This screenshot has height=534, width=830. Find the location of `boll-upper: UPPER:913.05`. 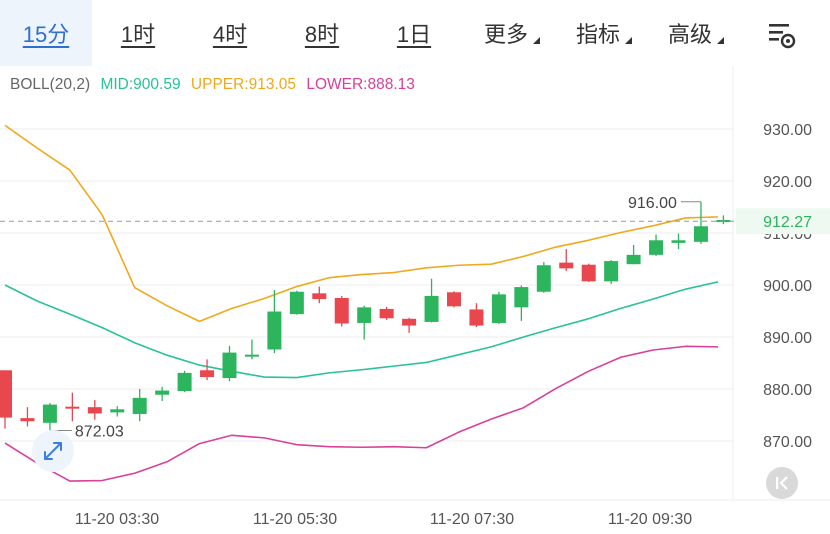

boll-upper: UPPER:913.05 is located at coordinates (243, 84).